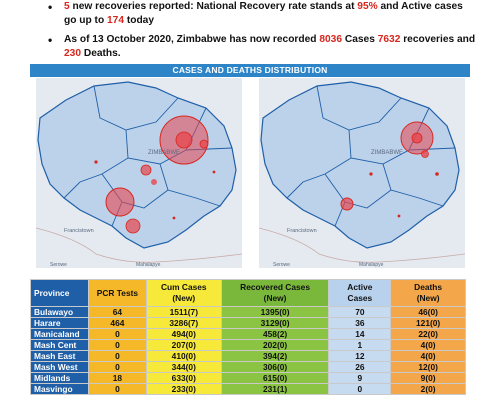 This screenshot has width=497, height=418. What do you see at coordinates (59, 312) in the screenshot?
I see `cell-province: Bulawayo` at bounding box center [59, 312].